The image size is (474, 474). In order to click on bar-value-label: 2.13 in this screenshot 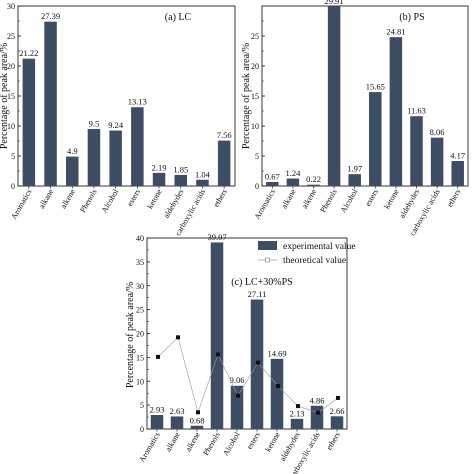, I will do `click(297, 413)`.